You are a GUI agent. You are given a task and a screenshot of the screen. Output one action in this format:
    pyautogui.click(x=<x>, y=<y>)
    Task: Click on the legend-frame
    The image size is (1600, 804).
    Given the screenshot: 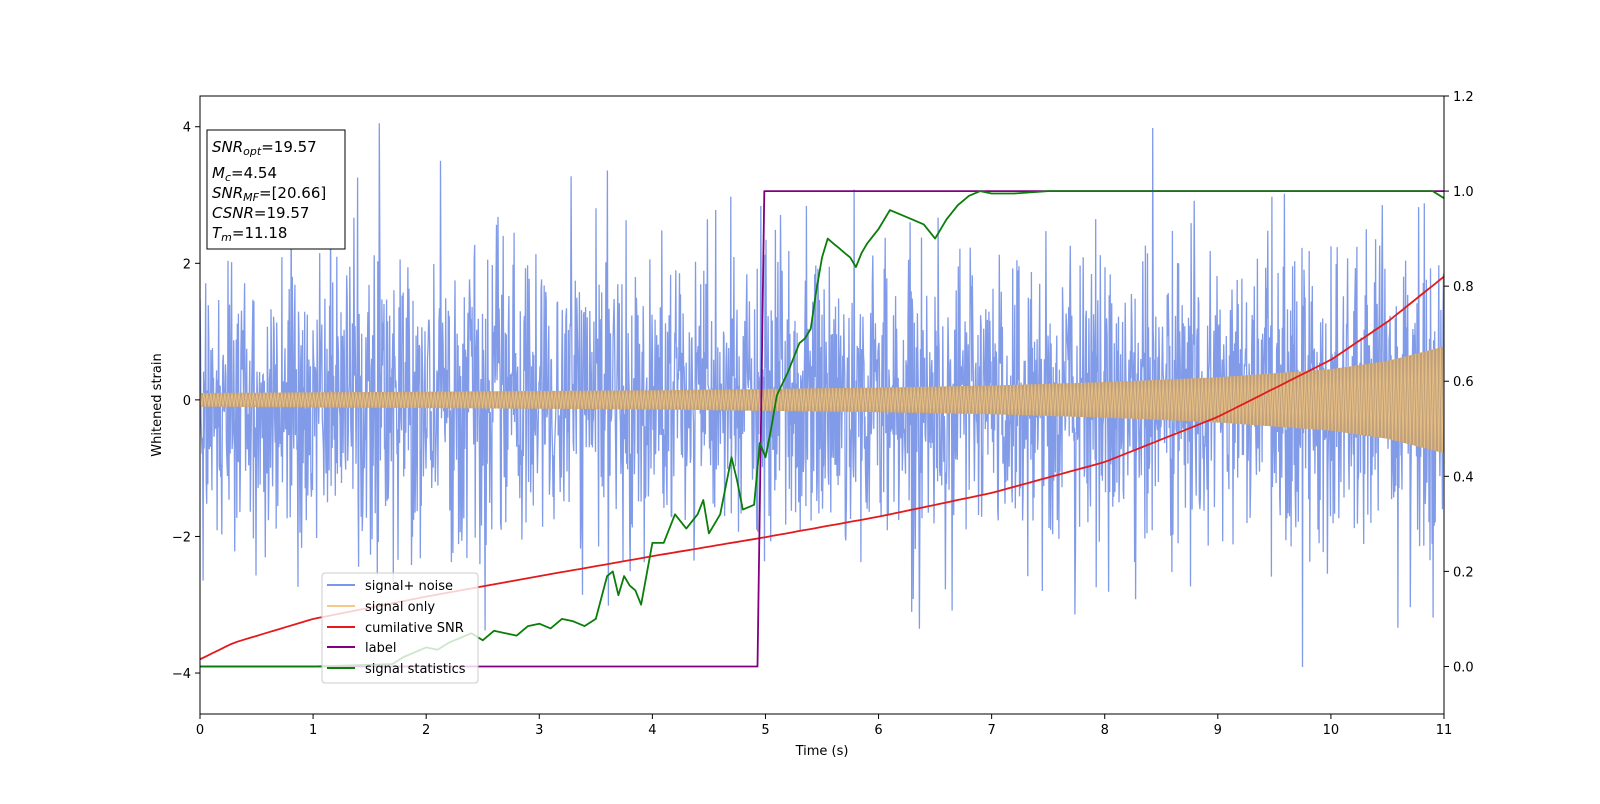 What is the action you would take?
    pyautogui.click(x=400, y=628)
    